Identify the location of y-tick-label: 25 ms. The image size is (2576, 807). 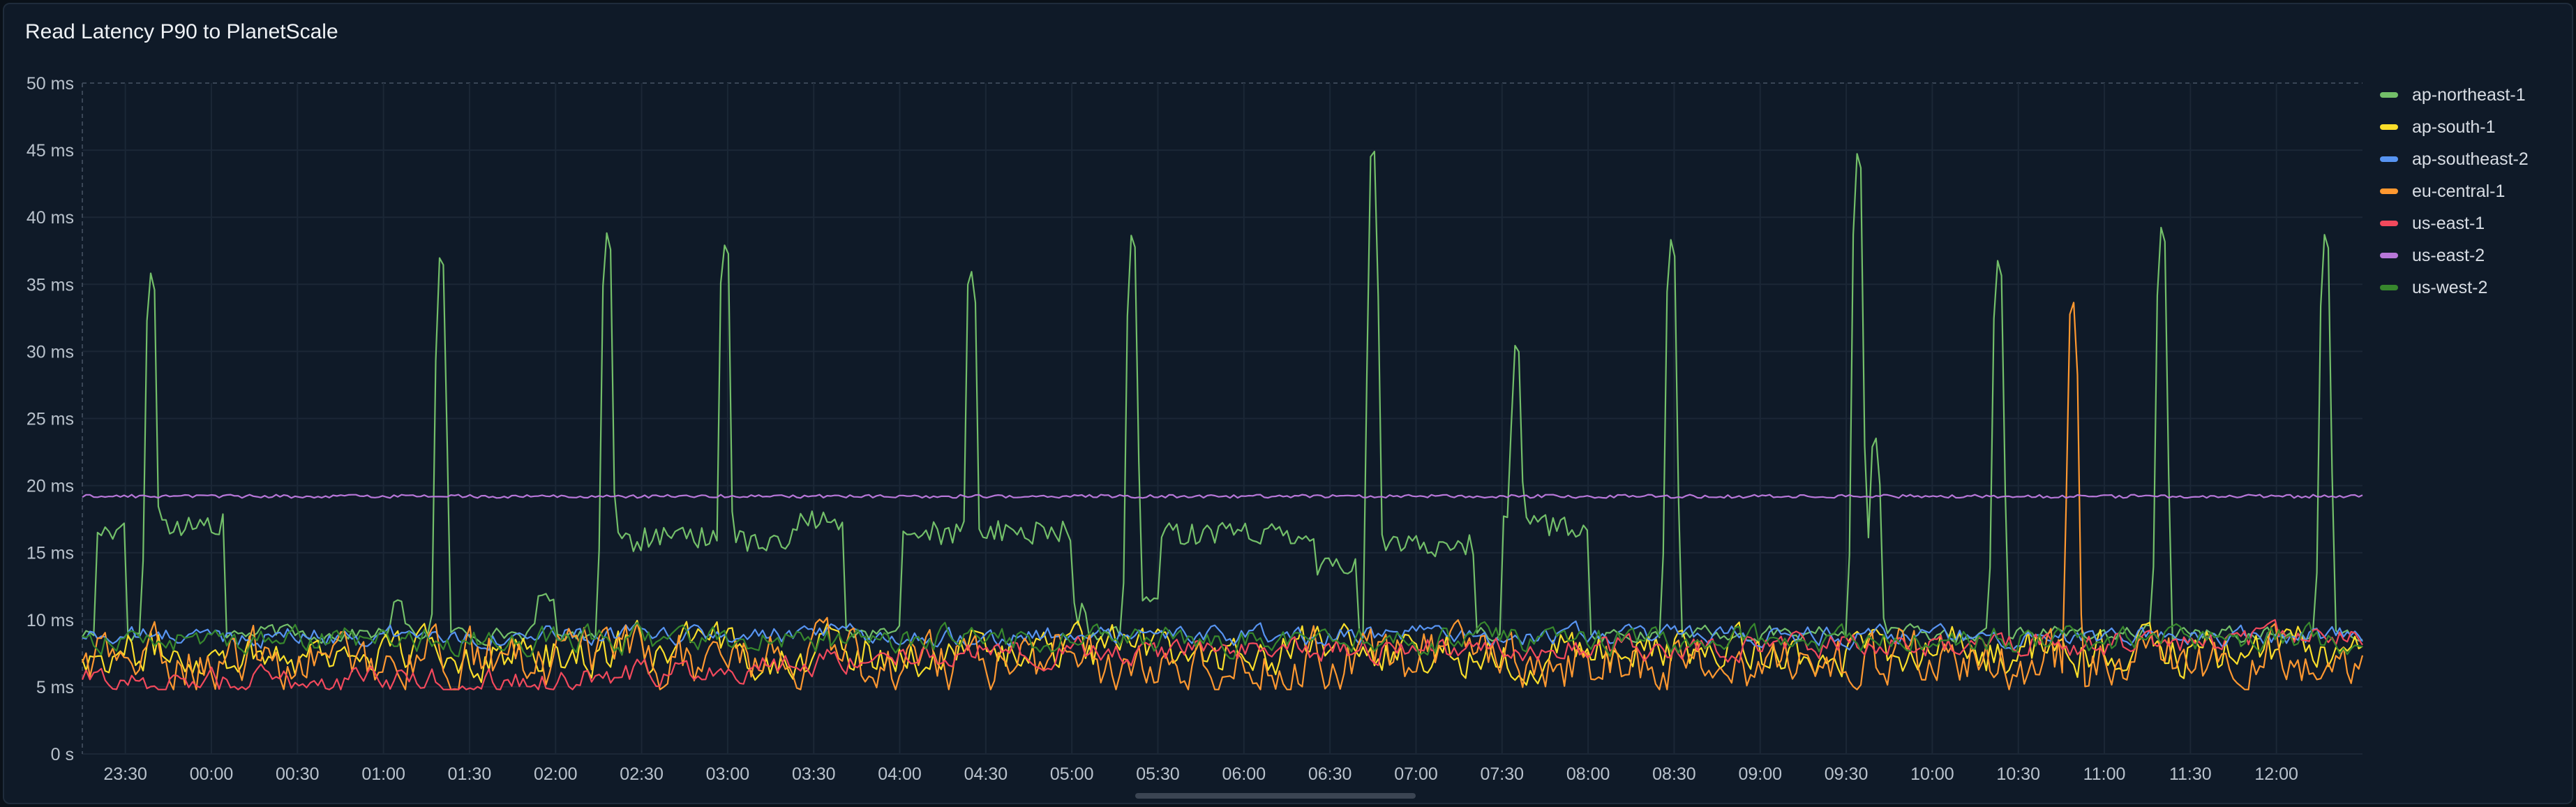
(50, 419).